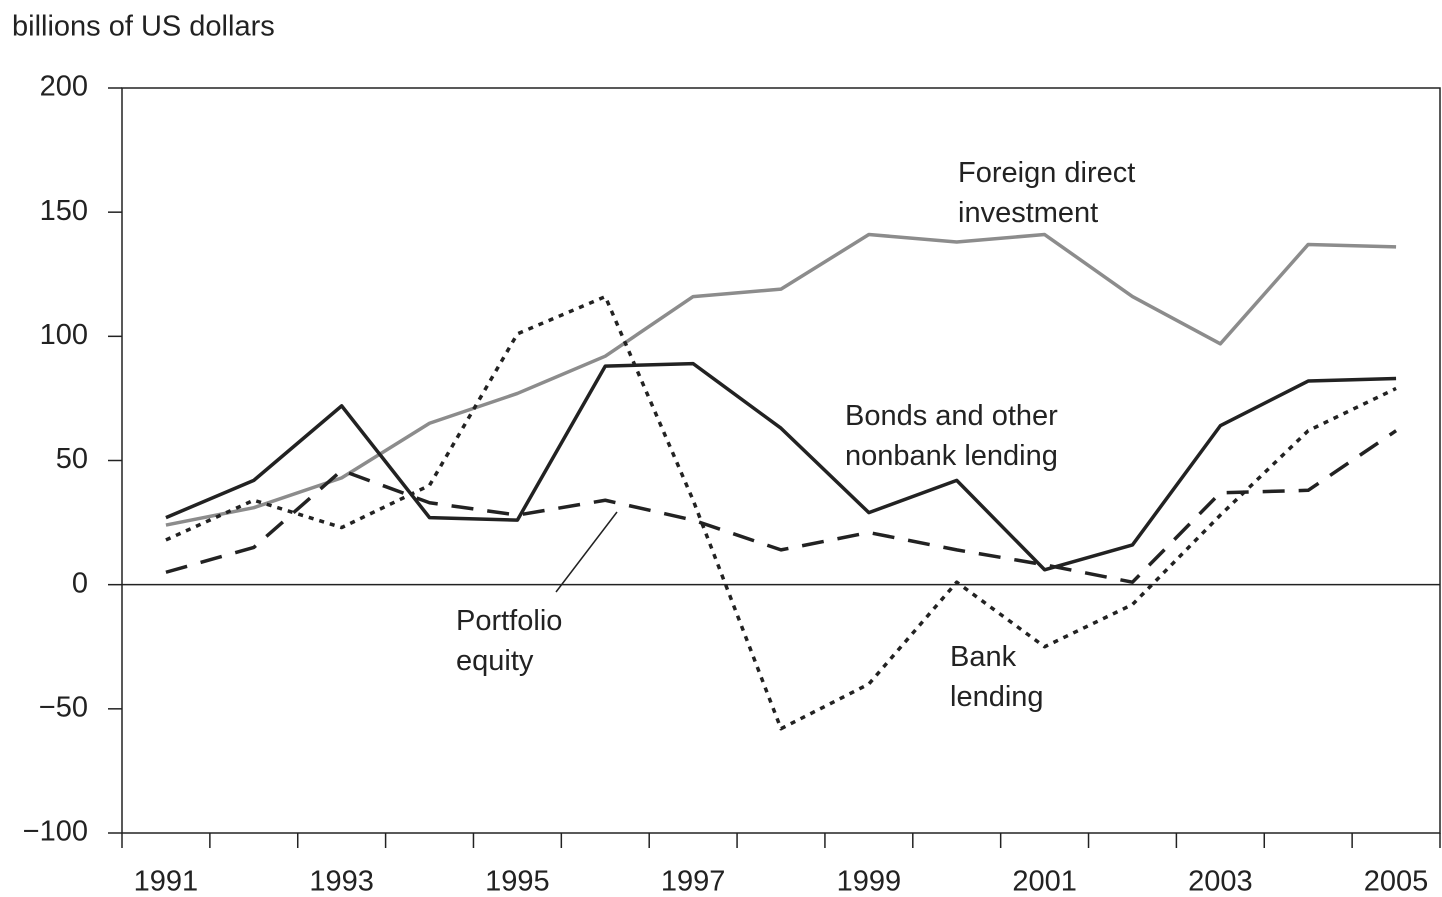  Describe the element at coordinates (55, 832) in the screenshot. I see `y-tick-label: −100` at that location.